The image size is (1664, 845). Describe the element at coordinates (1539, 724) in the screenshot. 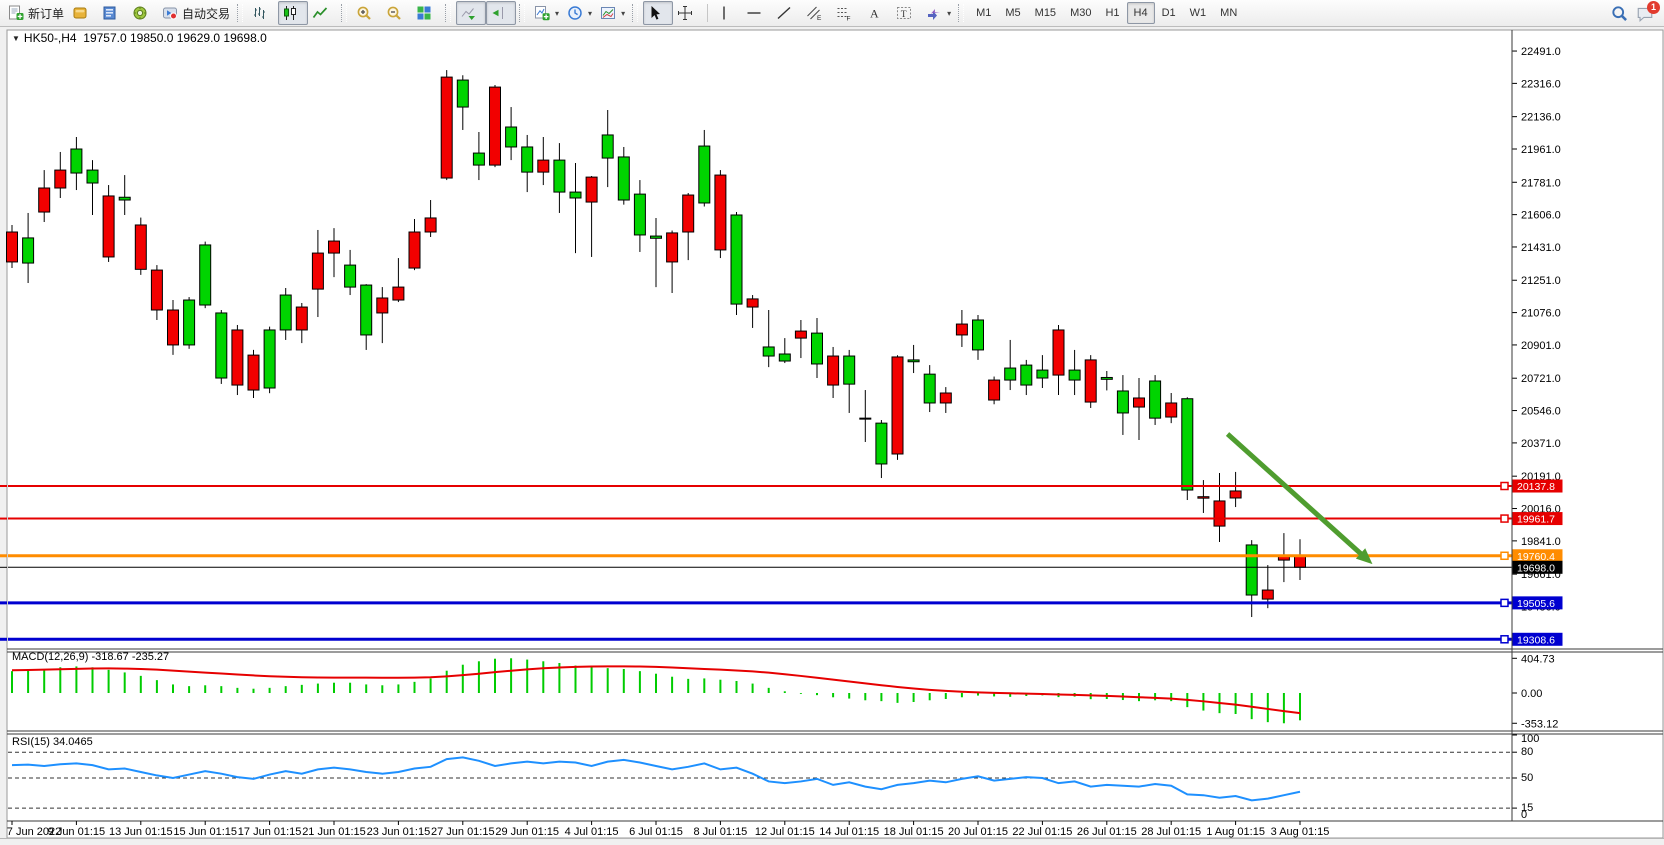

I see `macd-axis-label: -353.12` at that location.